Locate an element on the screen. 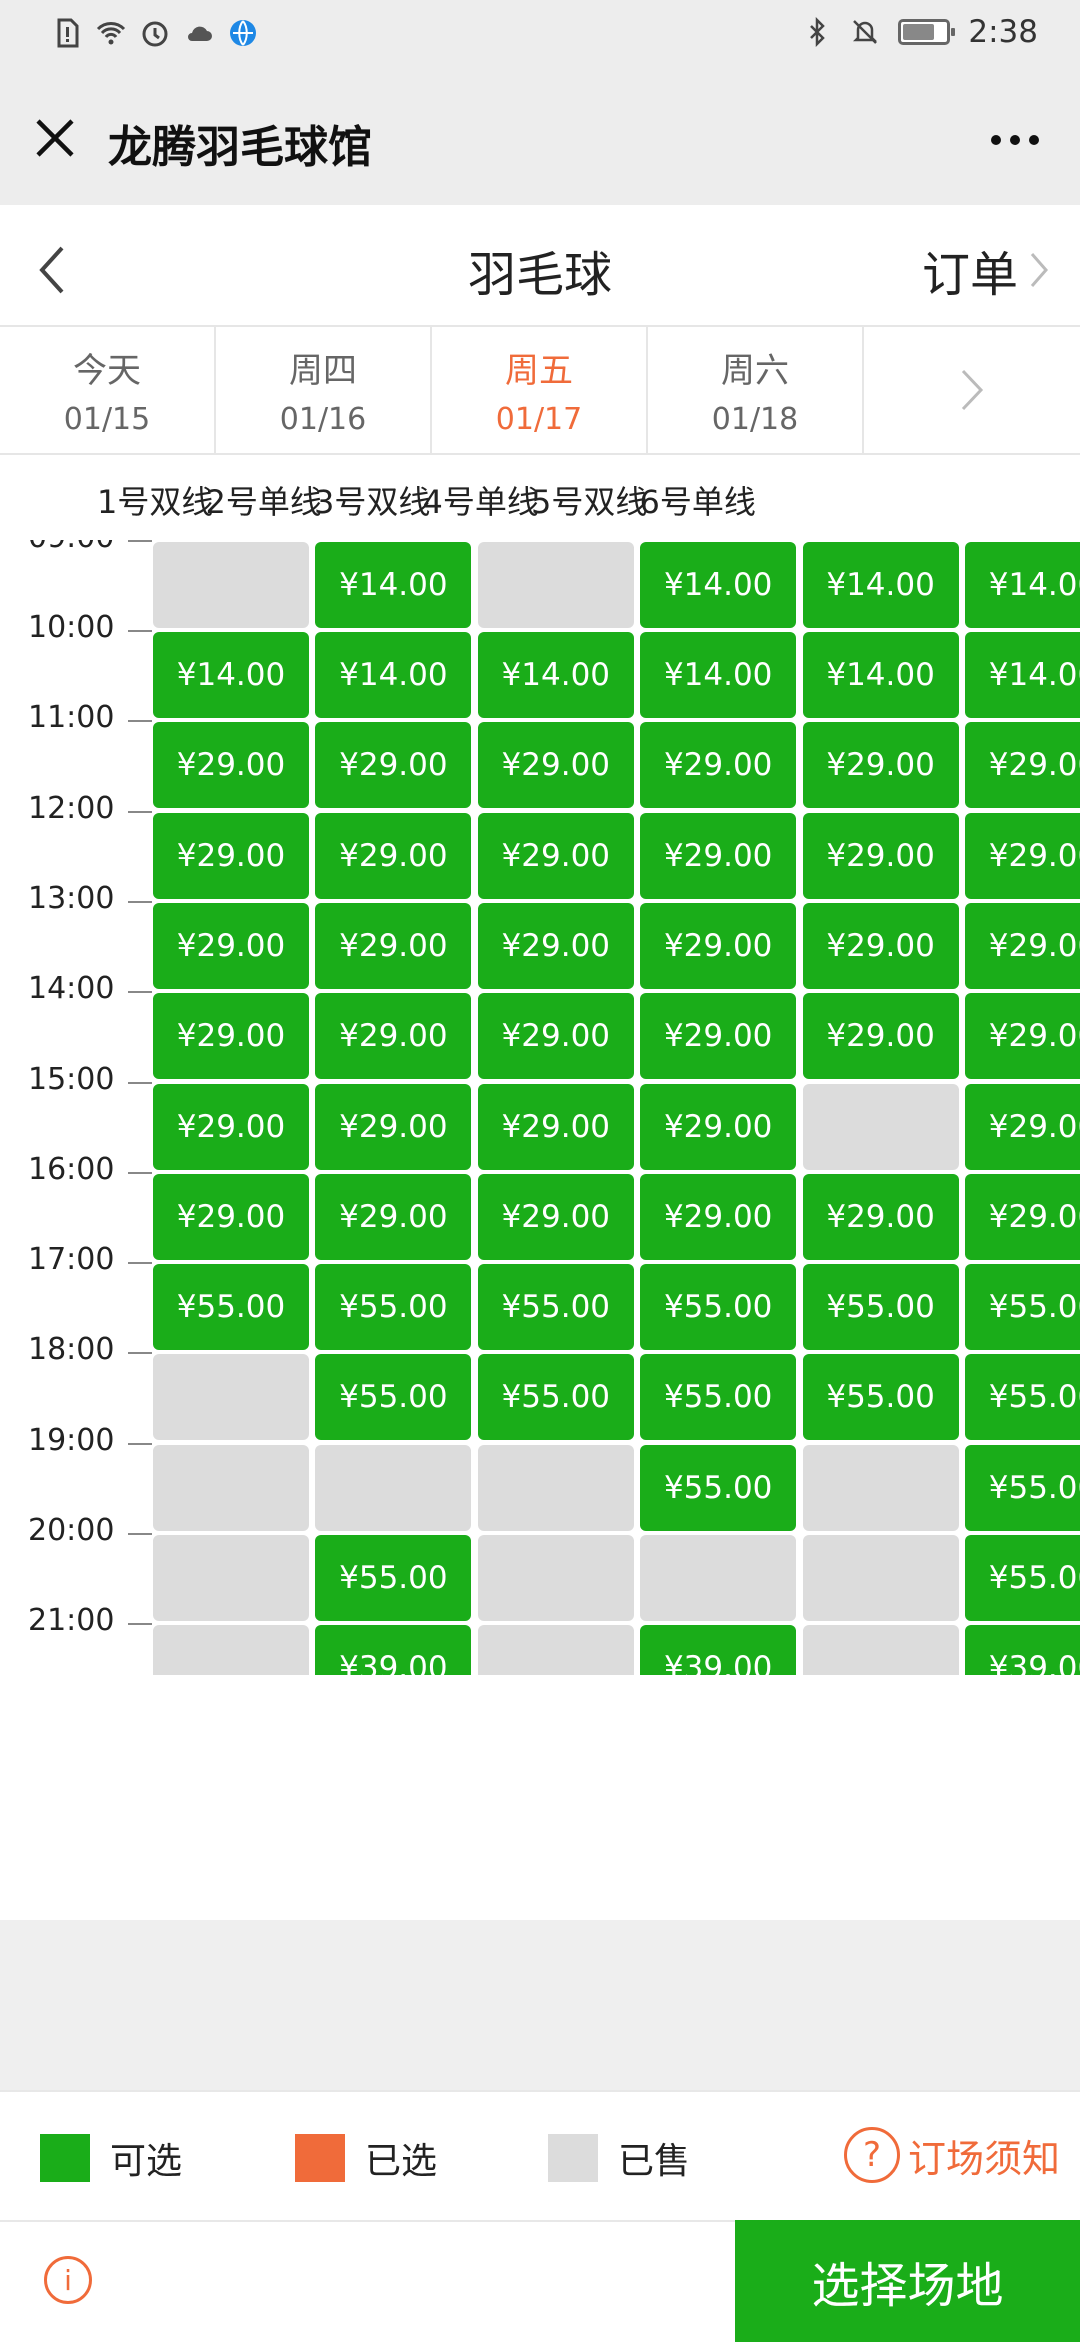 The height and width of the screenshot is (2342, 1080). back-chevron-icon is located at coordinates (55, 270).